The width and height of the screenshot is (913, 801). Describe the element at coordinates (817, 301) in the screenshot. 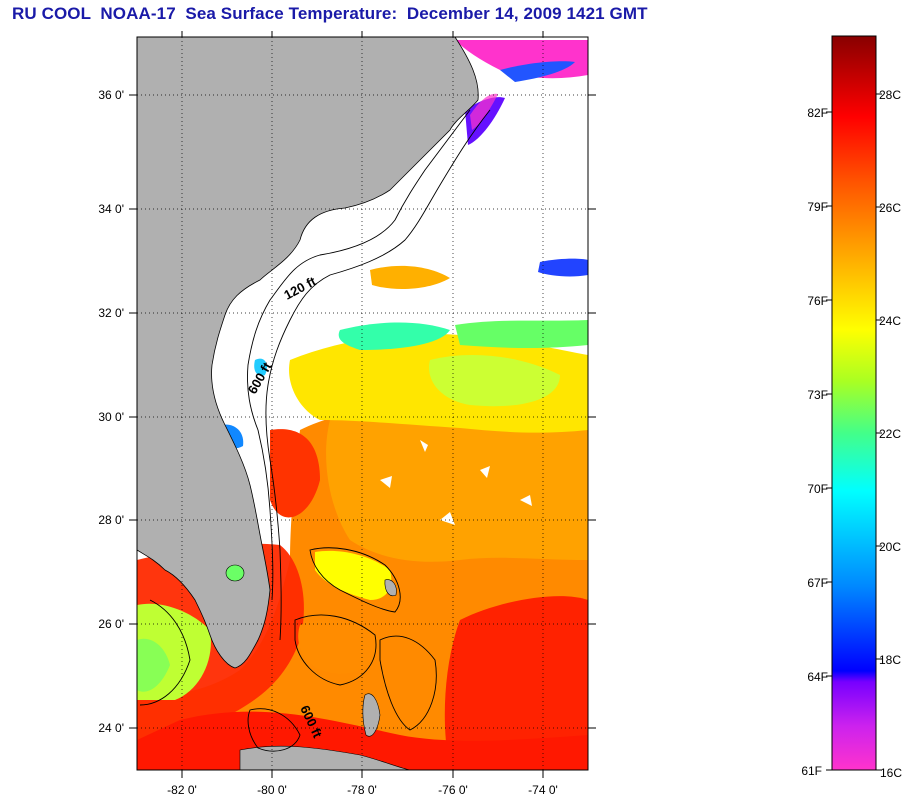

I see `colorbar-f-label: 76F` at that location.